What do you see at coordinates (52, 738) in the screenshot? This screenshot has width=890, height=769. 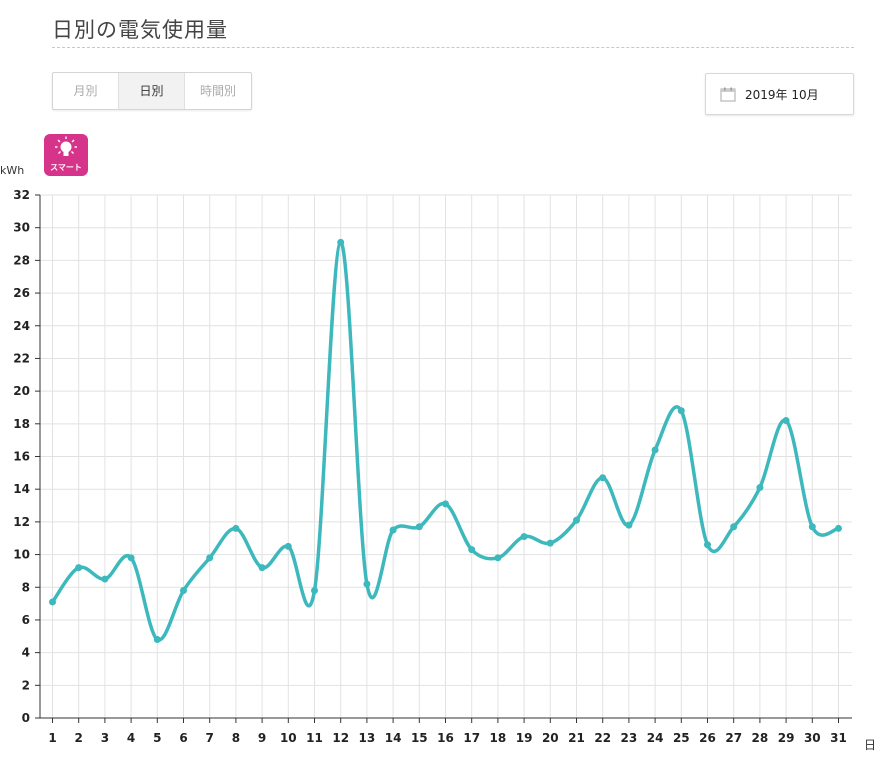 I see `x-tick-label: 1` at bounding box center [52, 738].